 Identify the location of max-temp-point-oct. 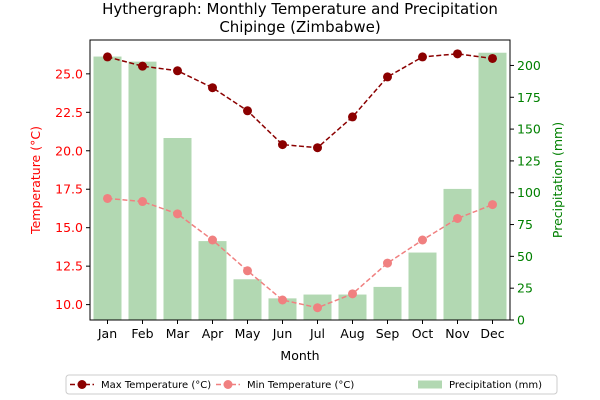
(422, 57).